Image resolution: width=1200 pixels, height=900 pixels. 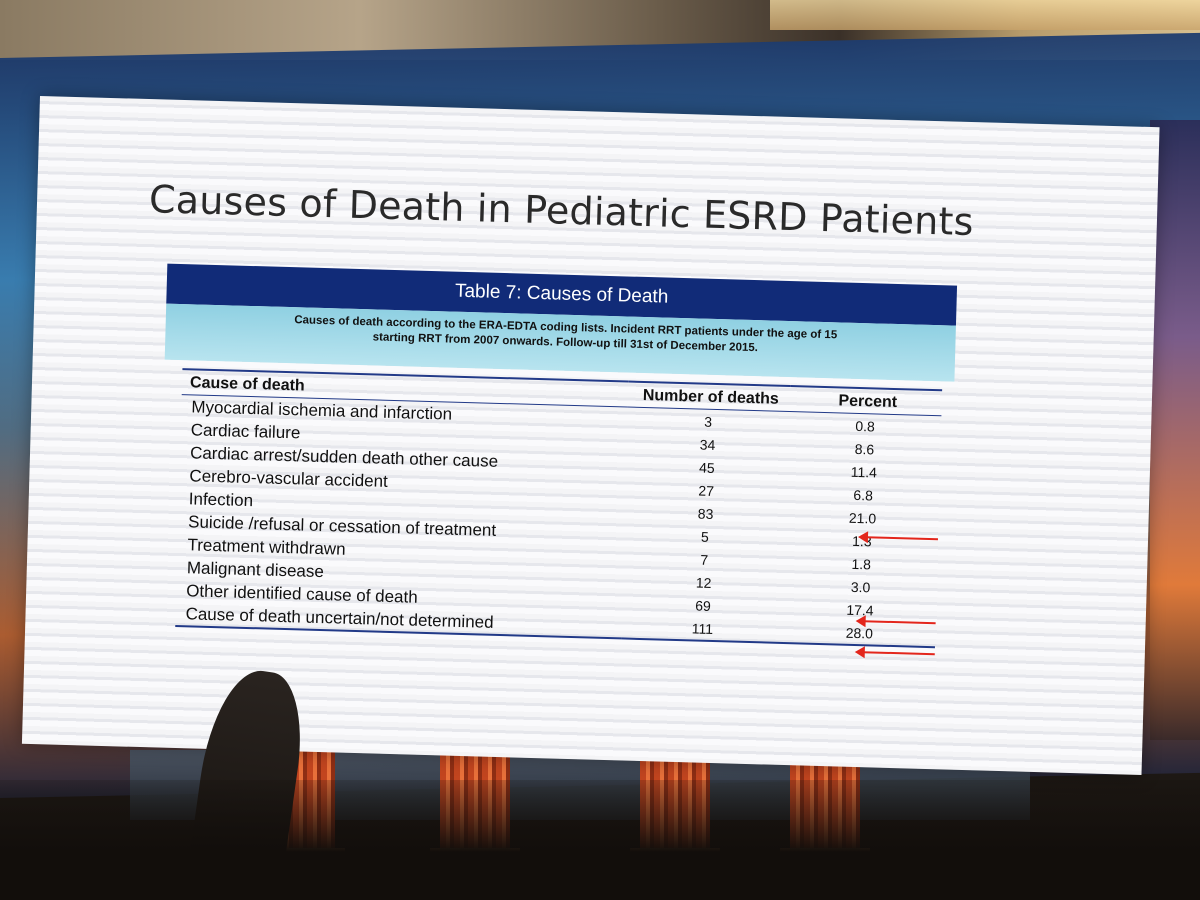 What do you see at coordinates (600, 840) in the screenshot?
I see `audience-foreground` at bounding box center [600, 840].